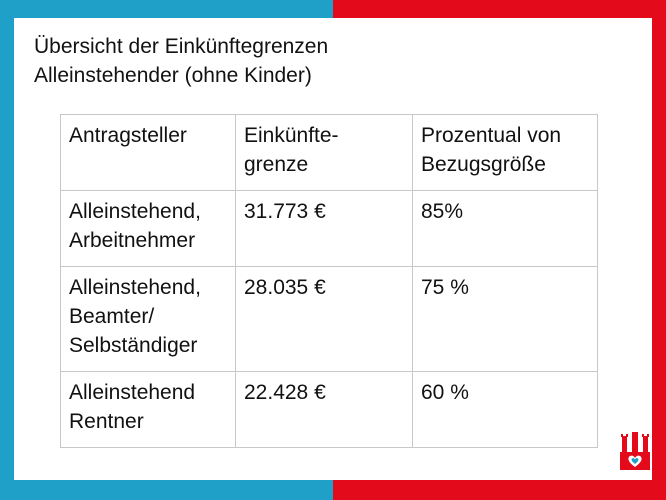 This screenshot has width=666, height=500. I want to click on table-cell: 22.428 €, so click(324, 410).